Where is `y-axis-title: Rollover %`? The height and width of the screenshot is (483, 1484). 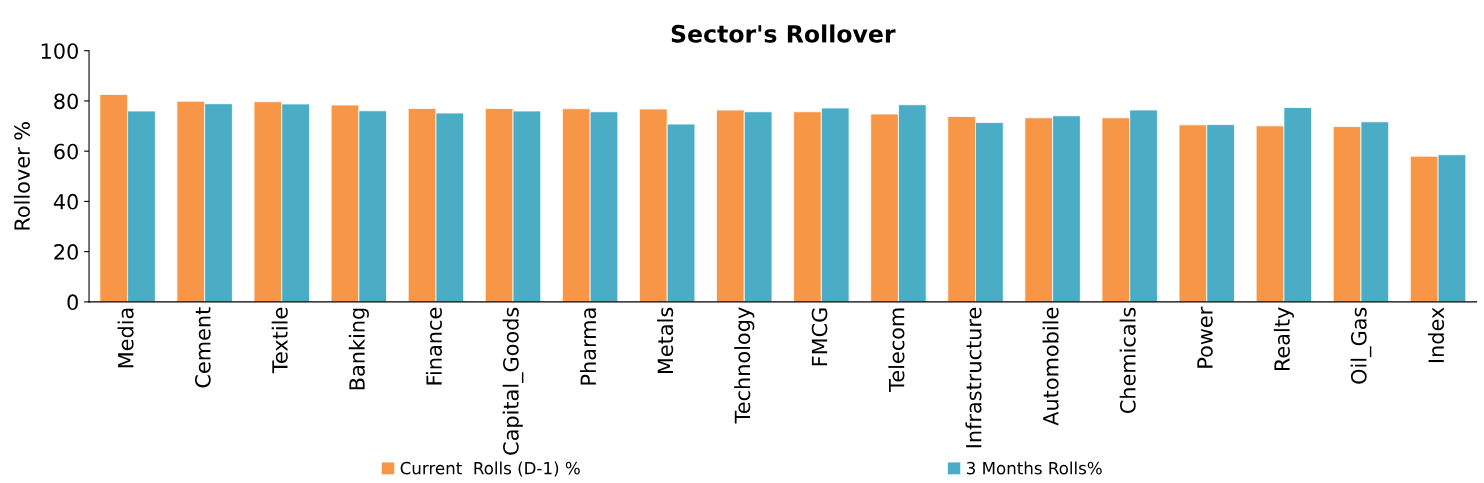
y-axis-title: Rollover % is located at coordinates (21, 176).